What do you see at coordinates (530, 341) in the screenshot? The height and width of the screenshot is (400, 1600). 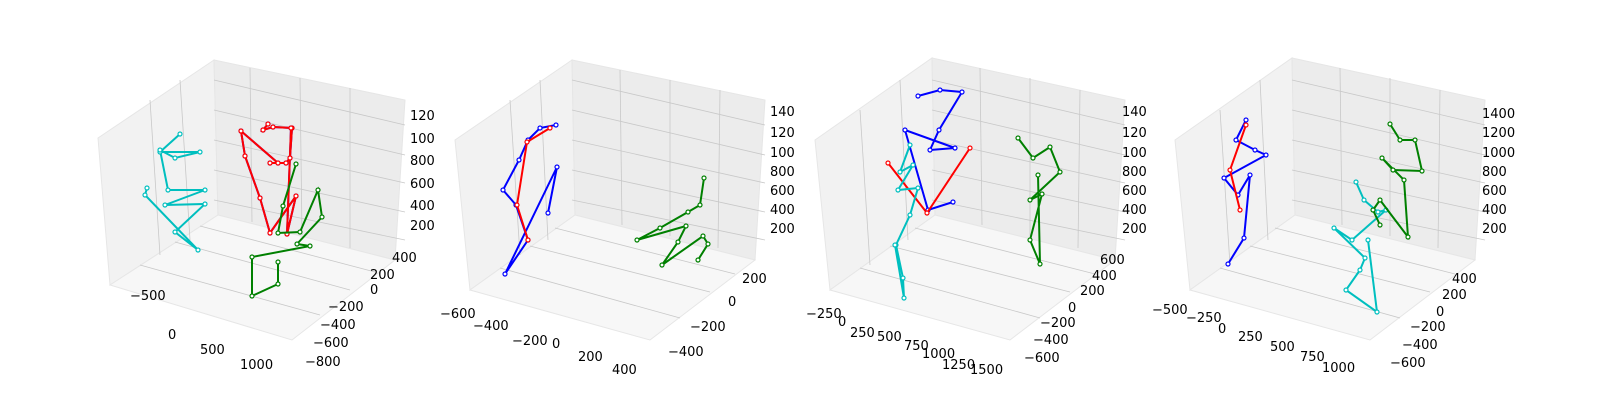 I see `x-tick-label: −200` at bounding box center [530, 341].